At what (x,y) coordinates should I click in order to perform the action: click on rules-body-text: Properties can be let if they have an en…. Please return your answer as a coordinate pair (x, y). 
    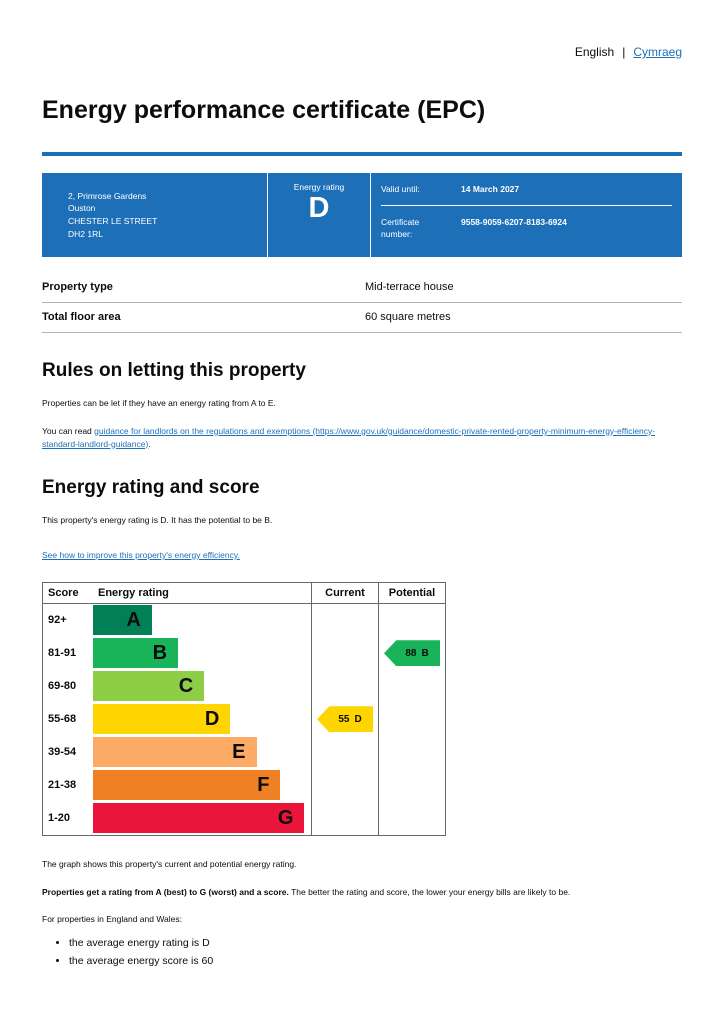
    Looking at the image, I should click on (159, 403).